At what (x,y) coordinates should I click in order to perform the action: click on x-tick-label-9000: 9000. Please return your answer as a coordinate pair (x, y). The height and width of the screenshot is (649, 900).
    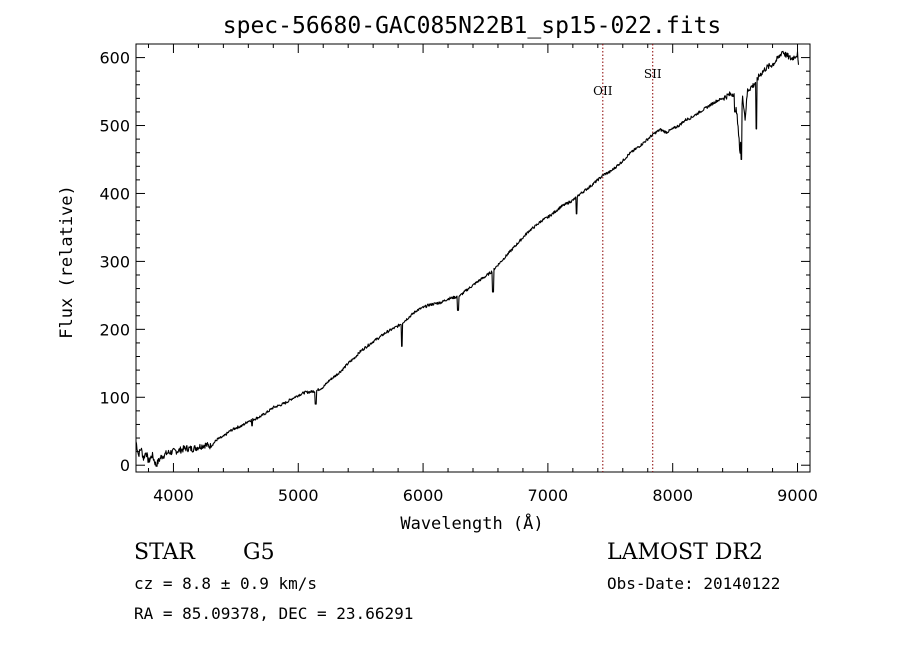
    Looking at the image, I should click on (797, 495).